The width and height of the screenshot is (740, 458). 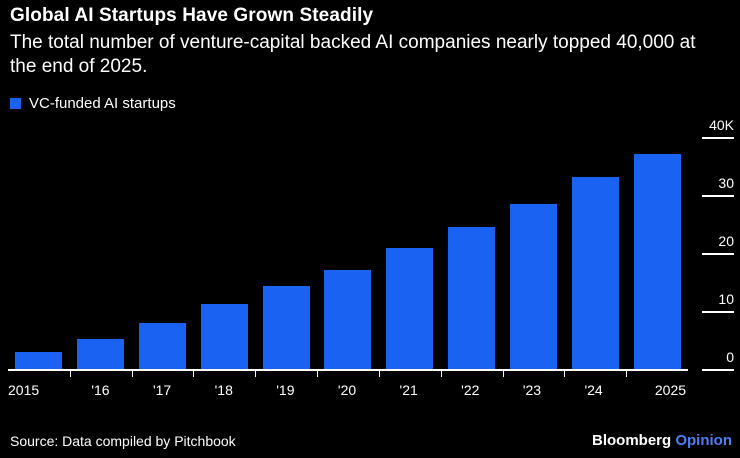 I want to click on x-axis-label: '19, so click(x=285, y=390).